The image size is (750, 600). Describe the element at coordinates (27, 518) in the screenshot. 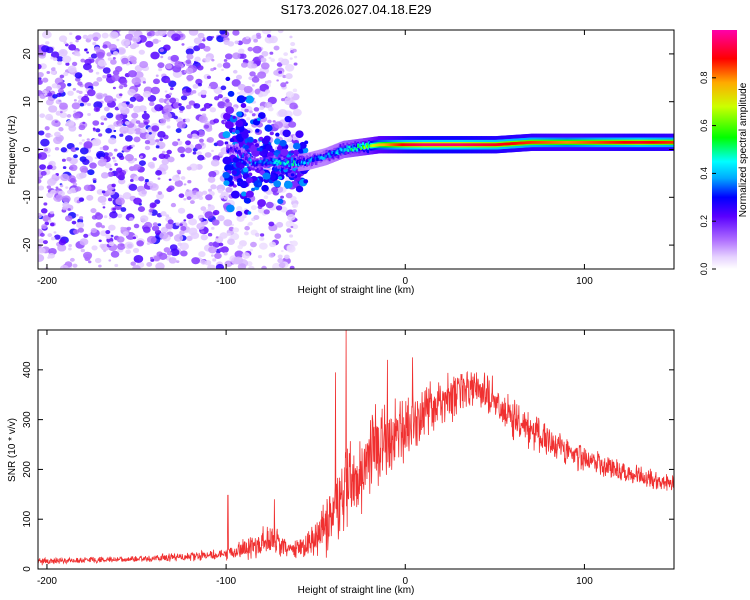

I see `snr-y-tick-label: 100` at that location.